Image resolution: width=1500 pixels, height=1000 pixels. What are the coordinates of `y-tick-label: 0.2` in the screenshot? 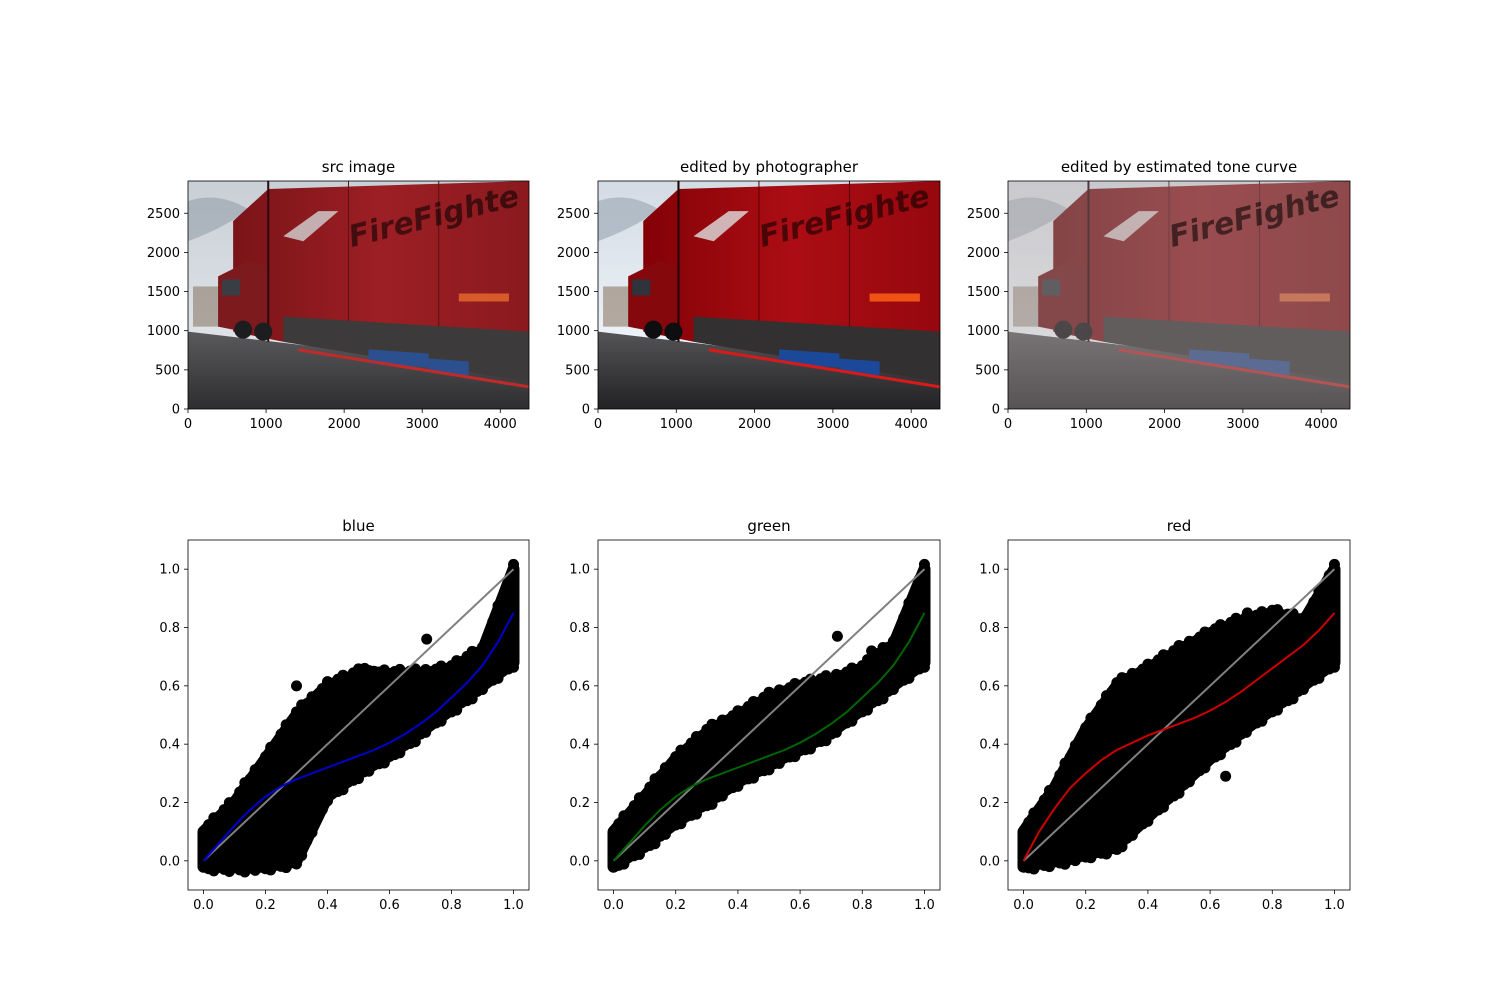 It's located at (579, 803).